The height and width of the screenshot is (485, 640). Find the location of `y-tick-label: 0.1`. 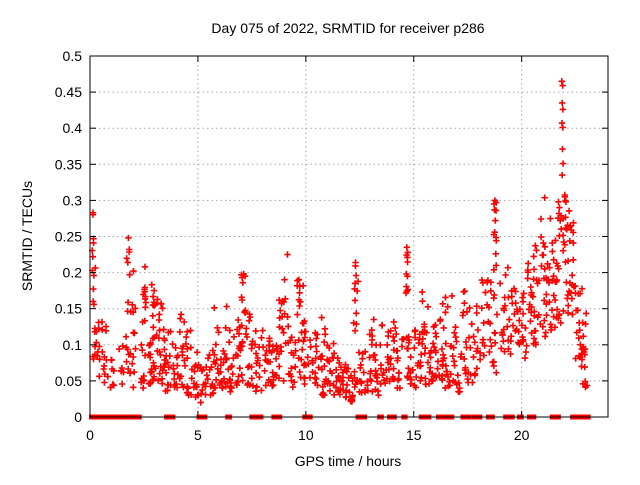

y-tick-label: 0.1 is located at coordinates (73, 345).